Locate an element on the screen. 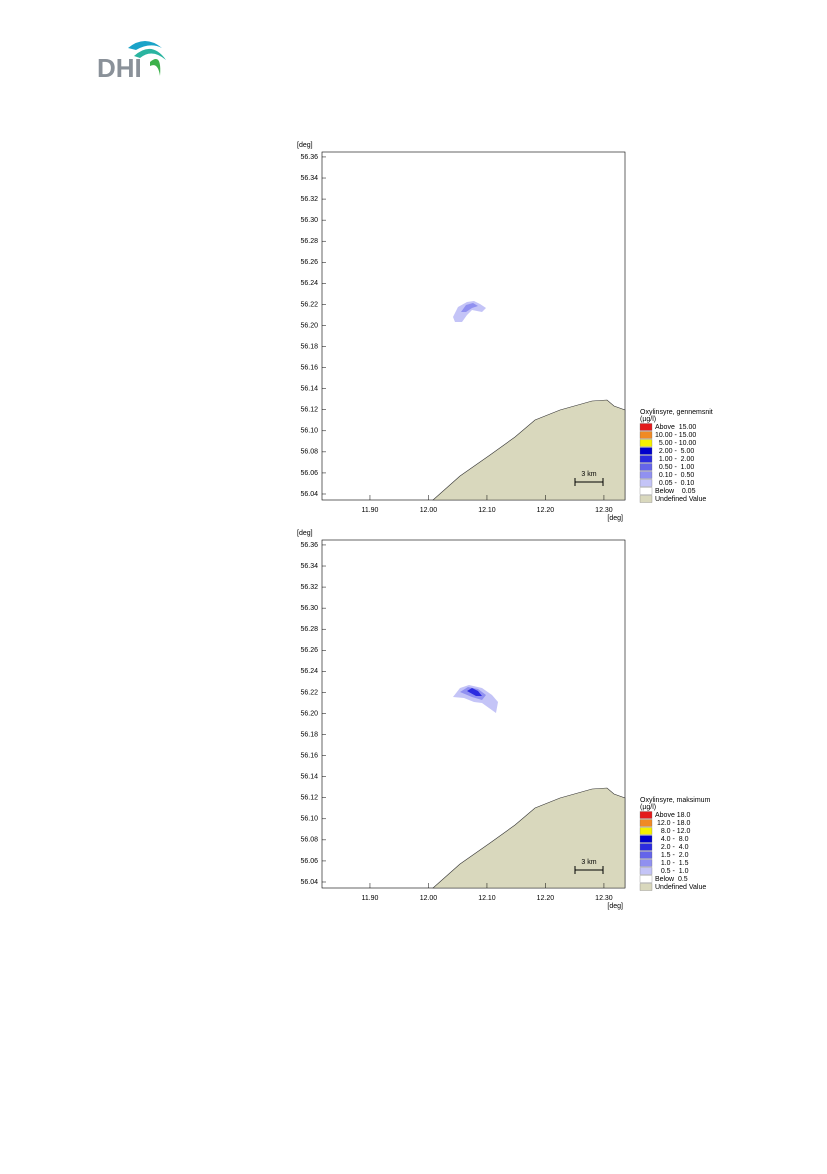  legend-label: 1.0 - 1.5 is located at coordinates (672, 863).